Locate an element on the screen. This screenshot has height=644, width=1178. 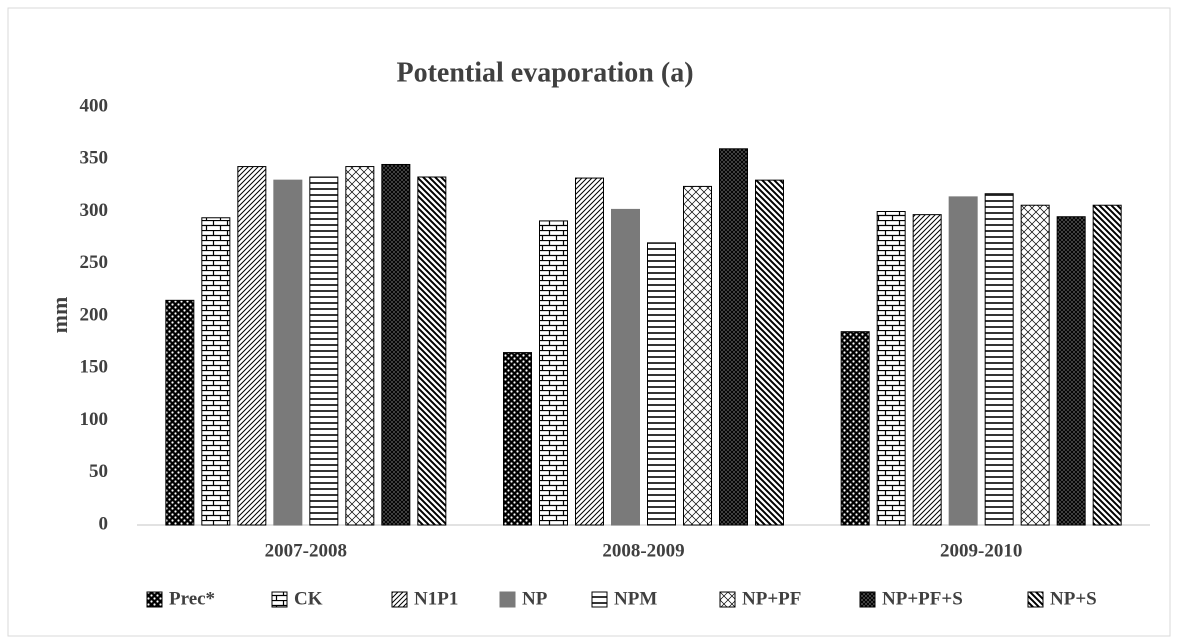
y-tick-label: 200 is located at coordinates (94, 314).